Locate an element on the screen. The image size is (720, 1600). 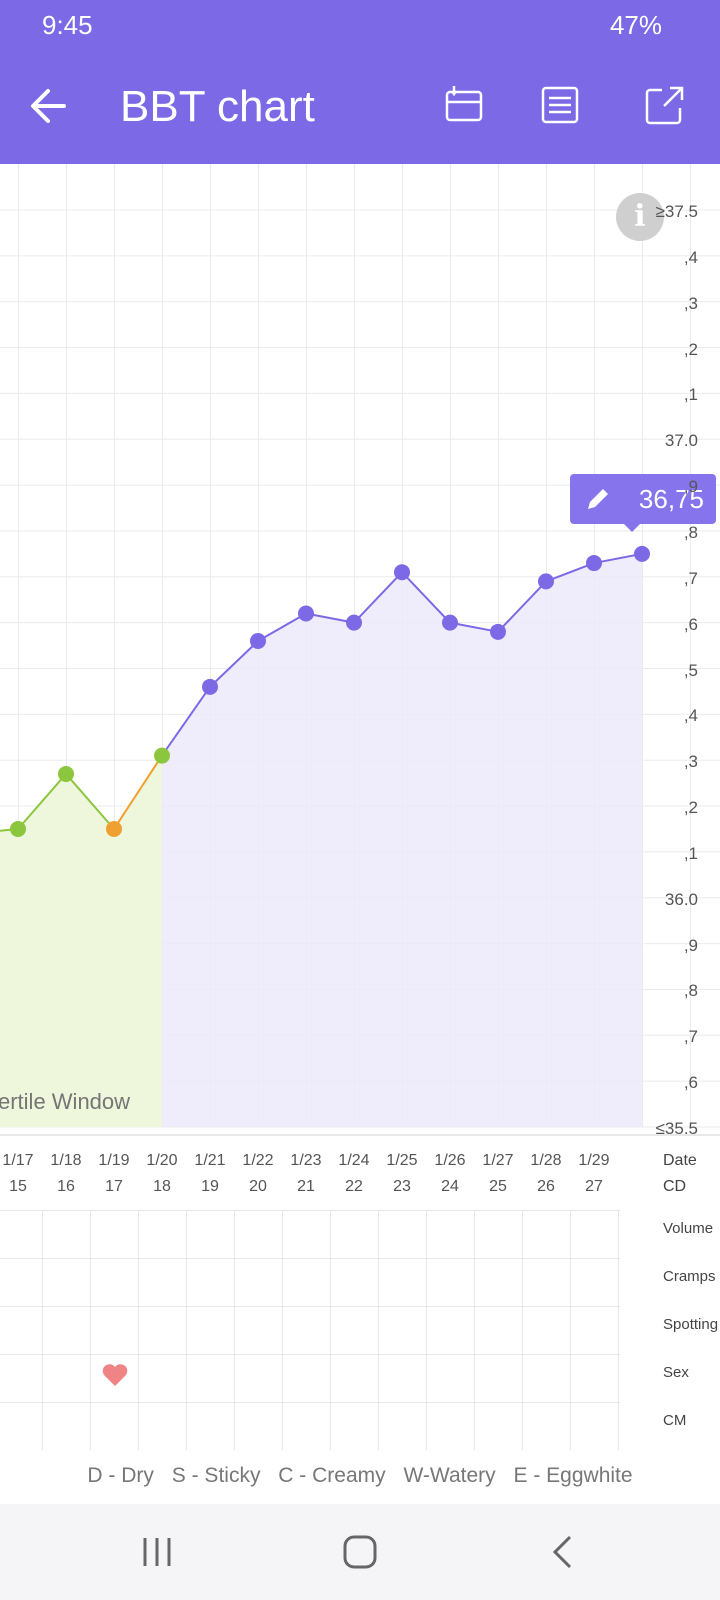
calendar-import-button is located at coordinates (465, 105).